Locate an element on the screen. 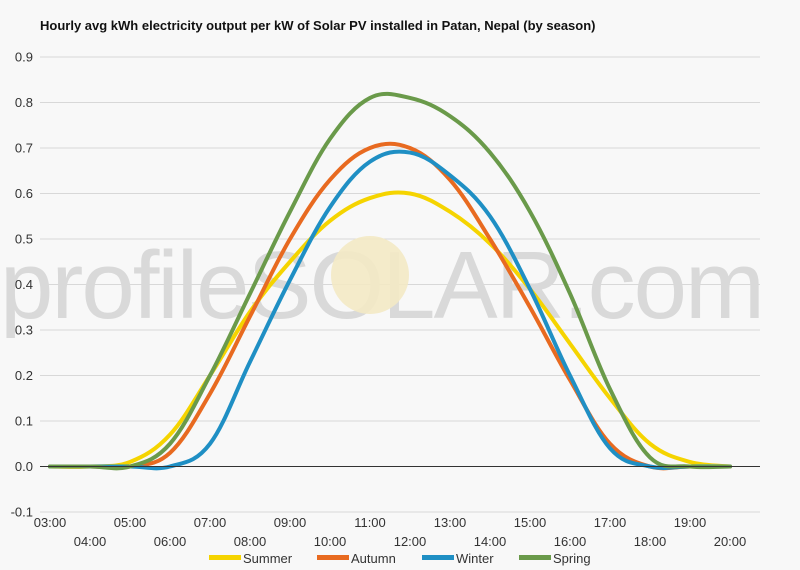 This screenshot has width=800, height=570. legend-label-spring: Spring is located at coordinates (572, 558).